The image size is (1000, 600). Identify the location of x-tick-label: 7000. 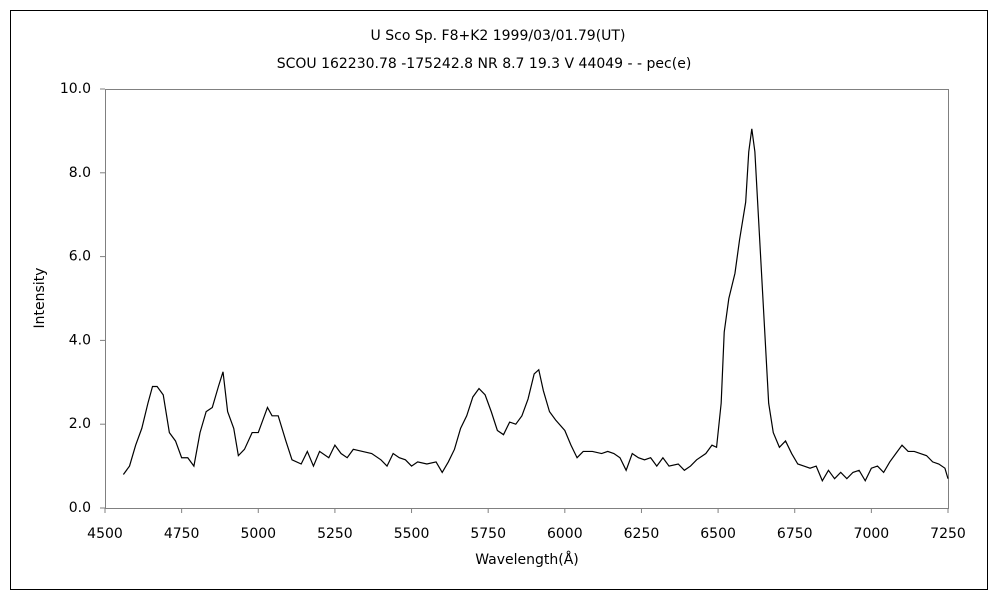
(872, 534).